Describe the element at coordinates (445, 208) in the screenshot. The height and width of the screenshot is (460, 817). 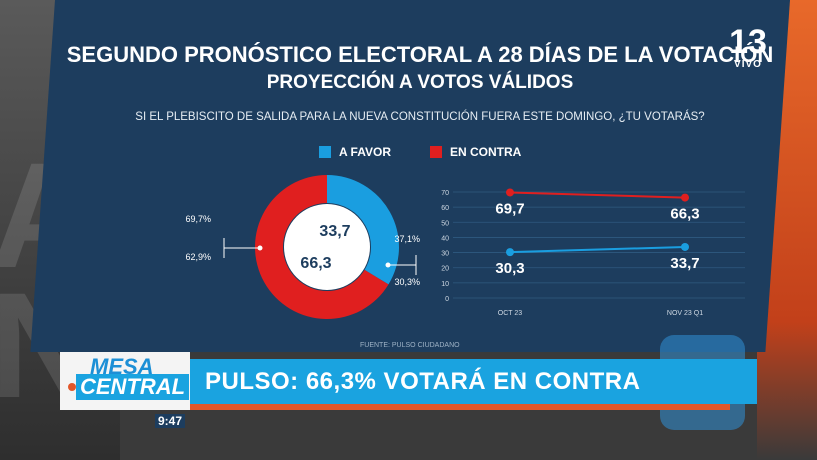
I see `y-tick-label: 60` at that location.